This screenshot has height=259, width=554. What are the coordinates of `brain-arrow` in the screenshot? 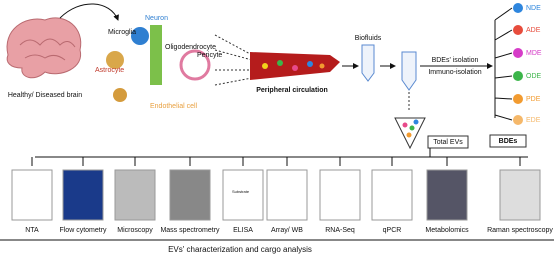 It's located at (89, 12).